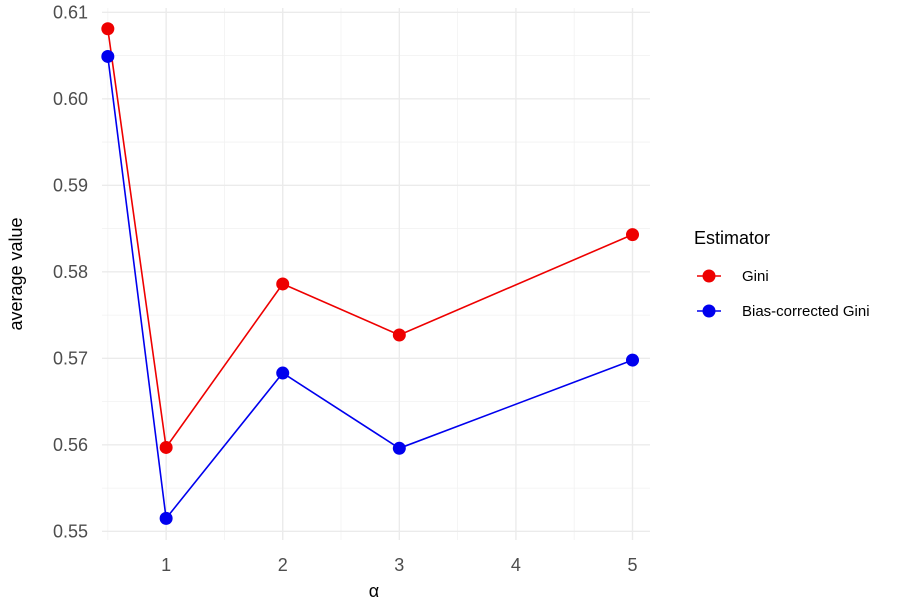 The height and width of the screenshot is (602, 909). I want to click on legend-item: Bias-corrected Gini, so click(783, 311).